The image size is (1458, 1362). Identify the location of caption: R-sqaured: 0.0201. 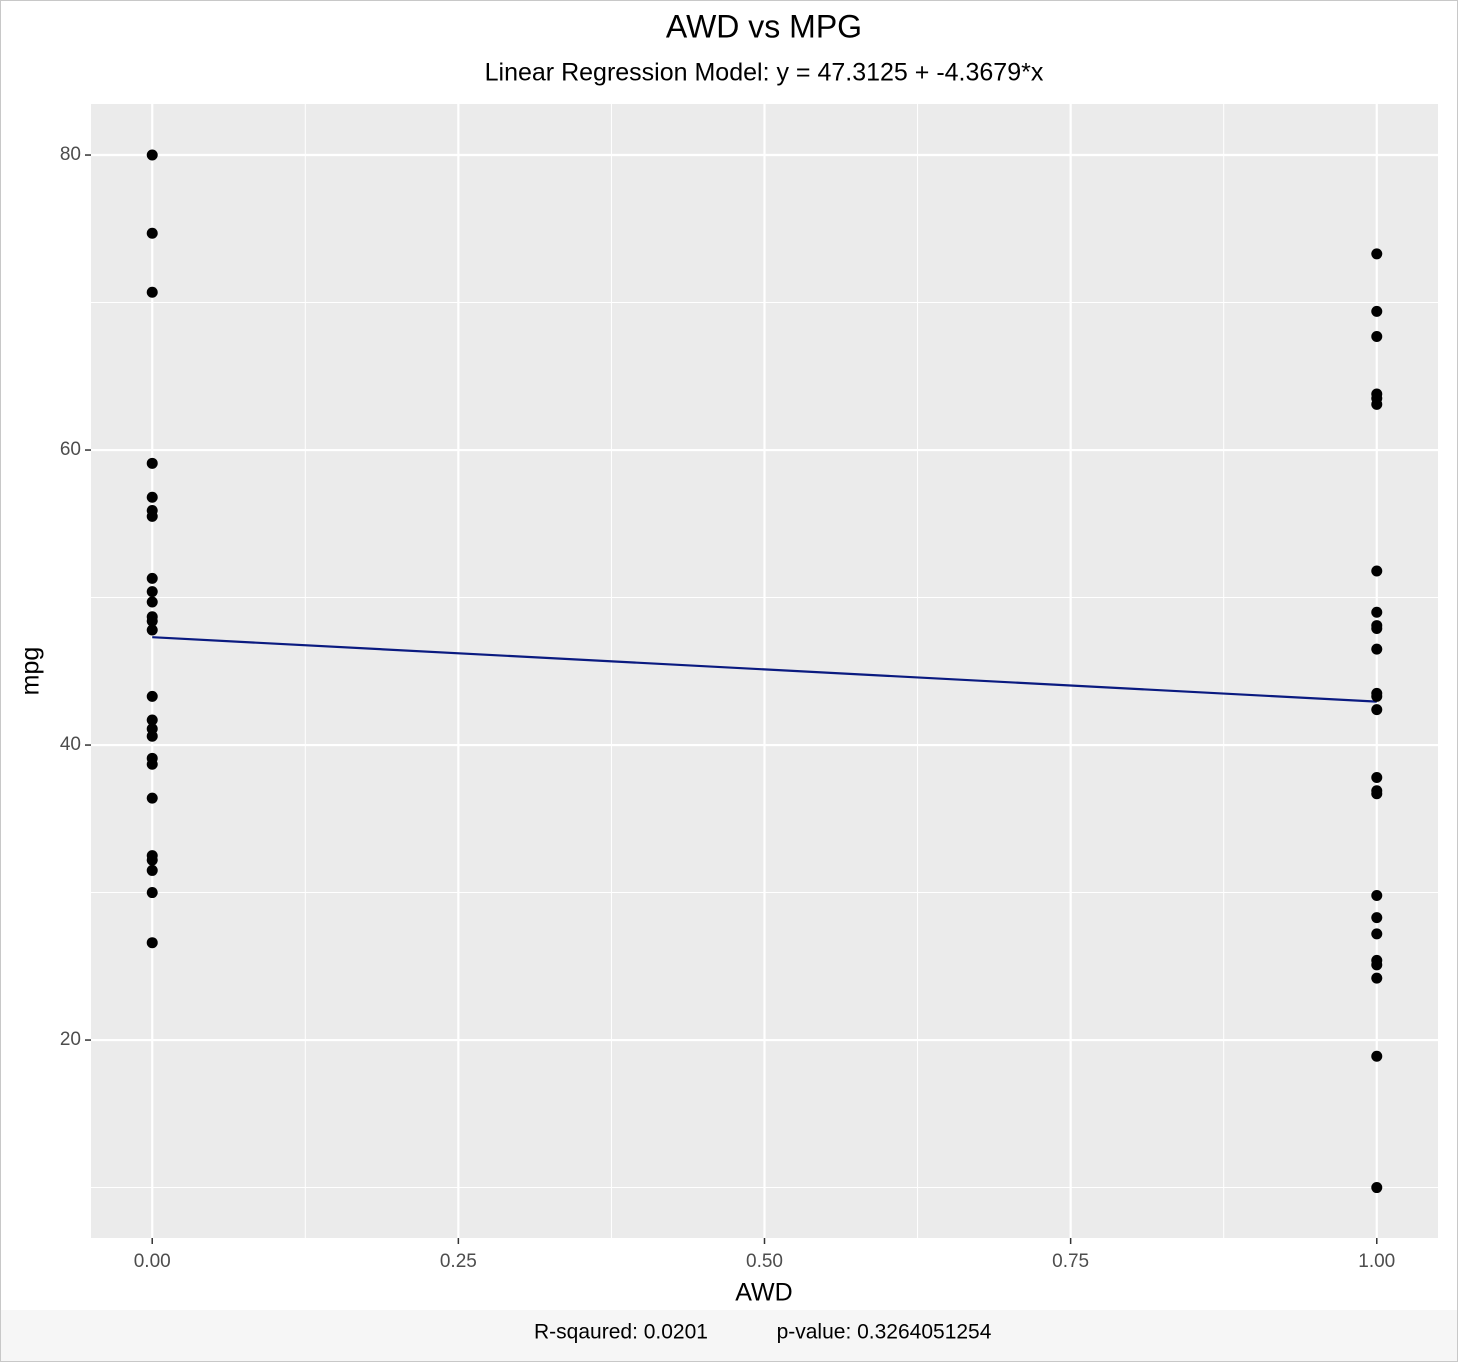
(621, 1332).